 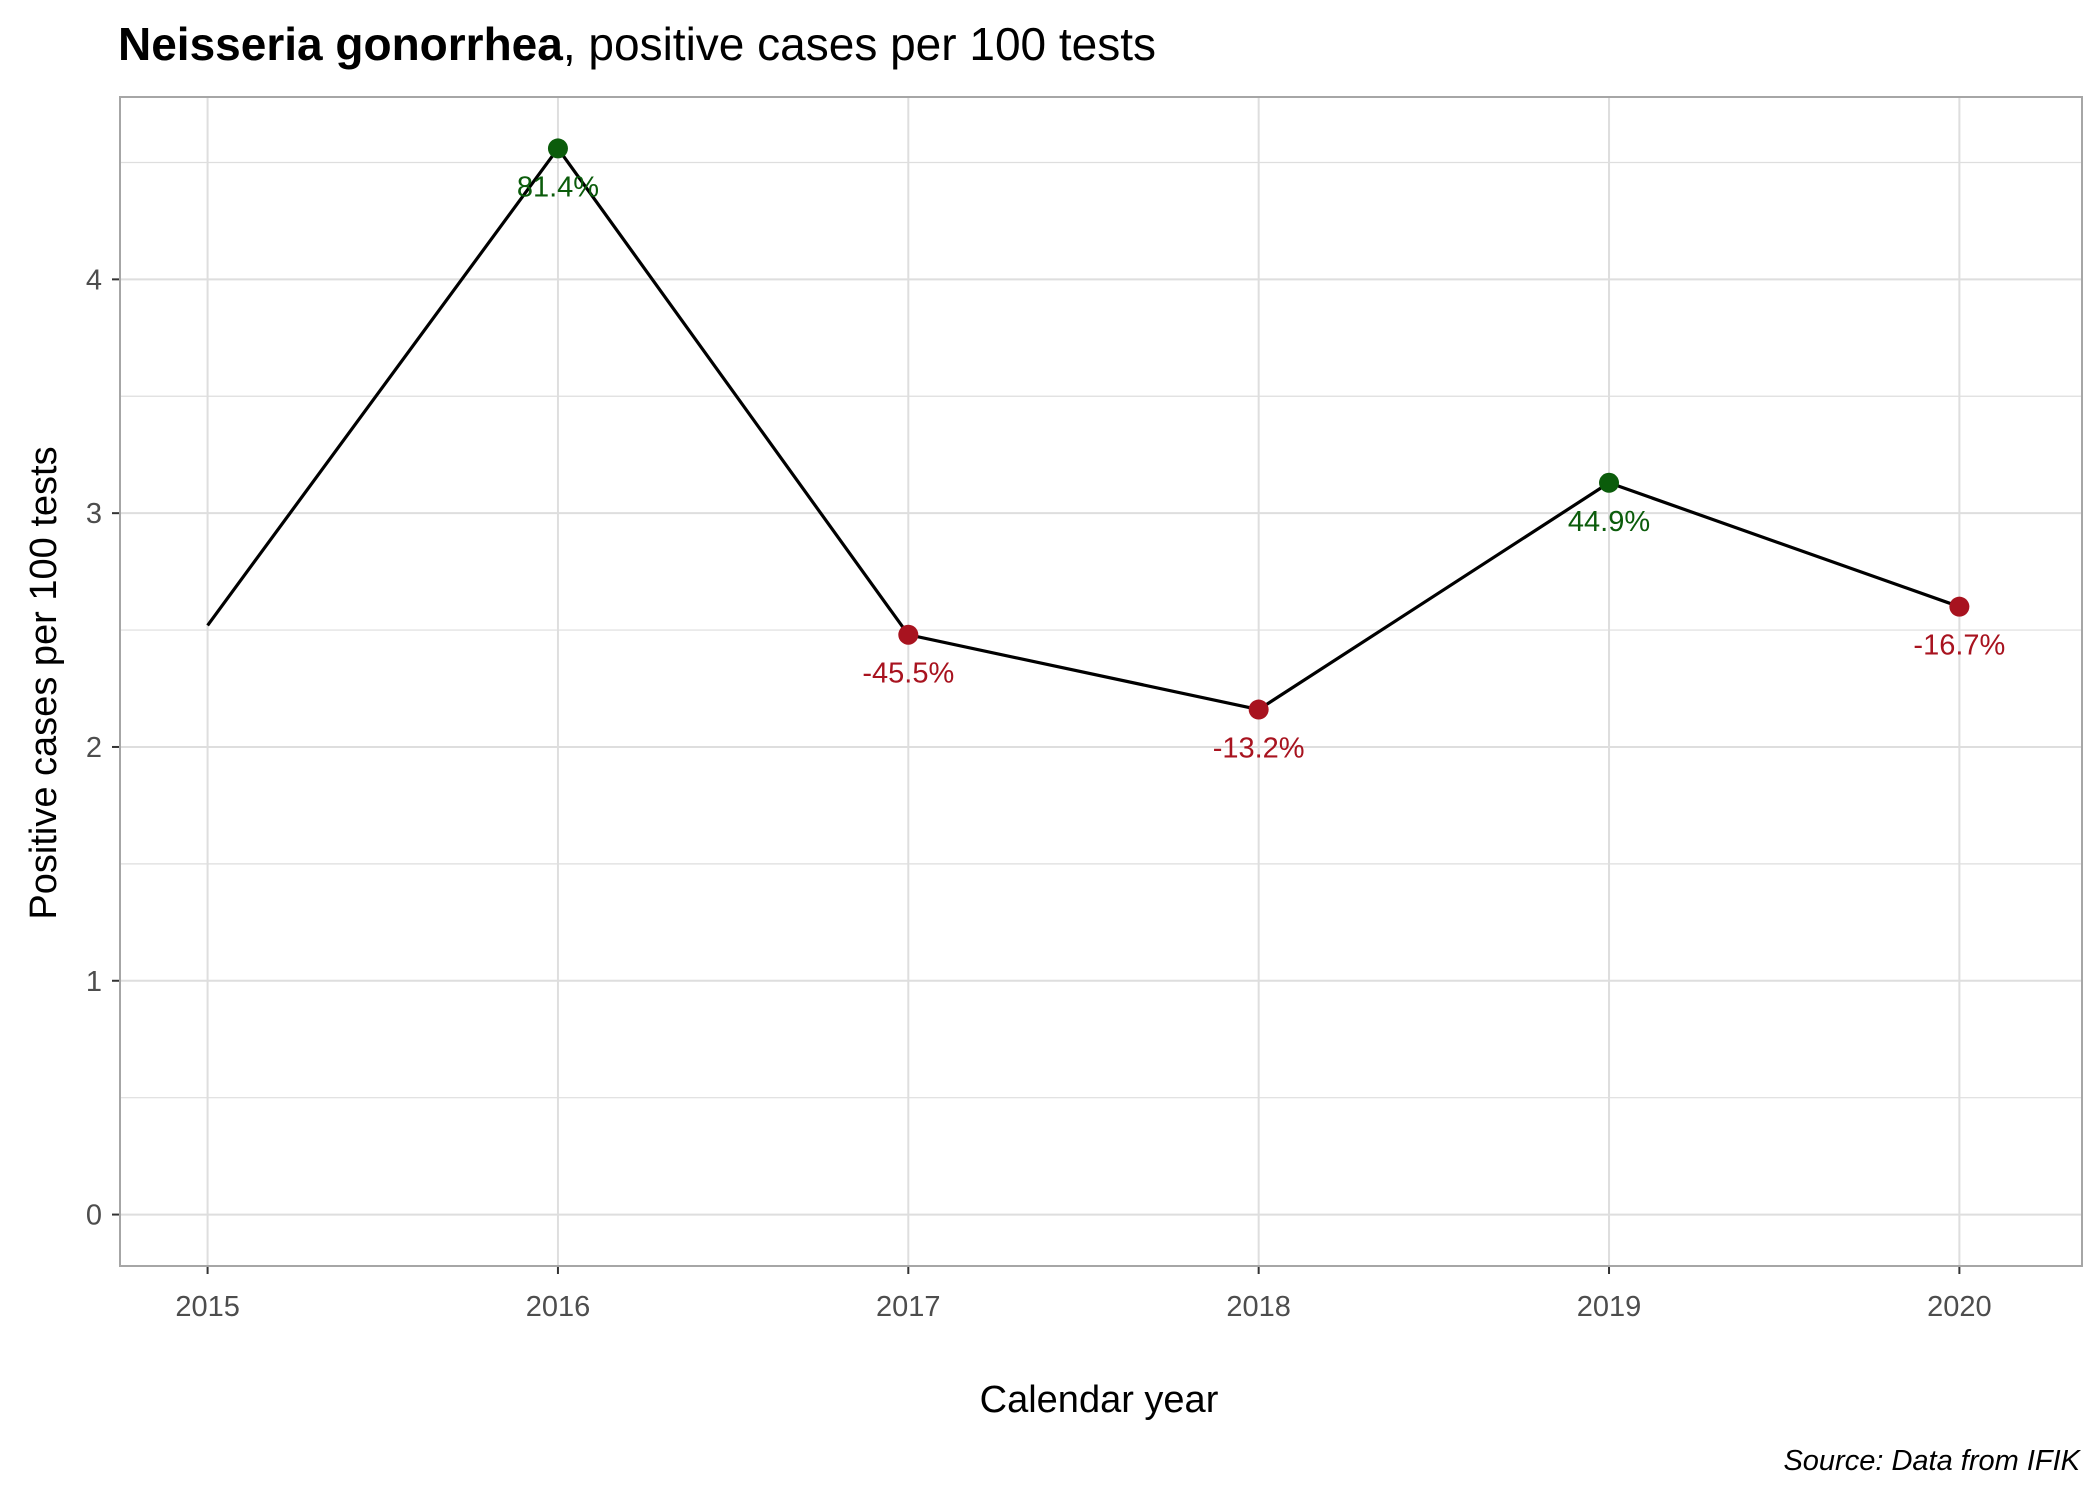 What do you see at coordinates (94, 1216) in the screenshot?
I see `y-tick-label: 0` at bounding box center [94, 1216].